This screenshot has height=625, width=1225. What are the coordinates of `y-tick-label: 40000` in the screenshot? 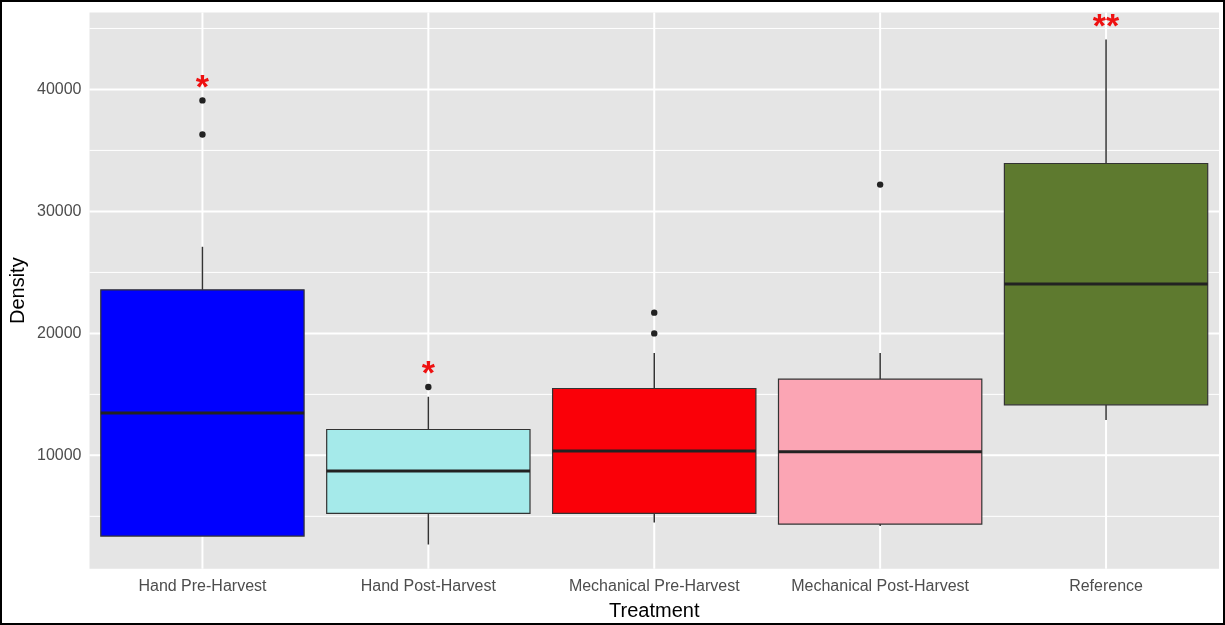 It's located at (59, 88).